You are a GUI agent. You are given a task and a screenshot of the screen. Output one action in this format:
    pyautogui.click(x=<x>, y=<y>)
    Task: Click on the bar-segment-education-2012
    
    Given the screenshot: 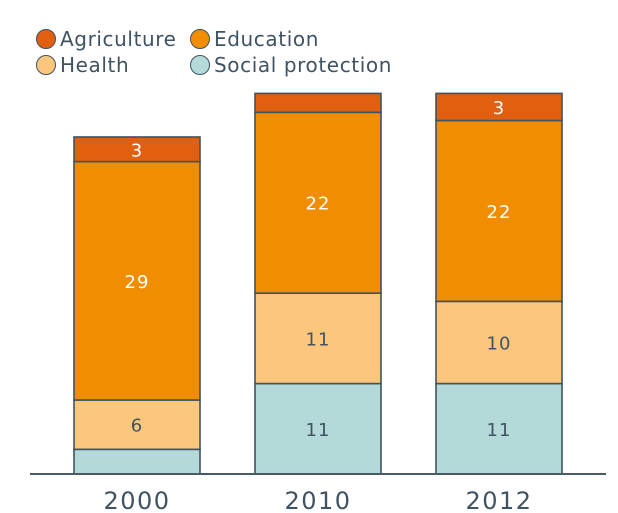 What is the action you would take?
    pyautogui.click(x=499, y=211)
    